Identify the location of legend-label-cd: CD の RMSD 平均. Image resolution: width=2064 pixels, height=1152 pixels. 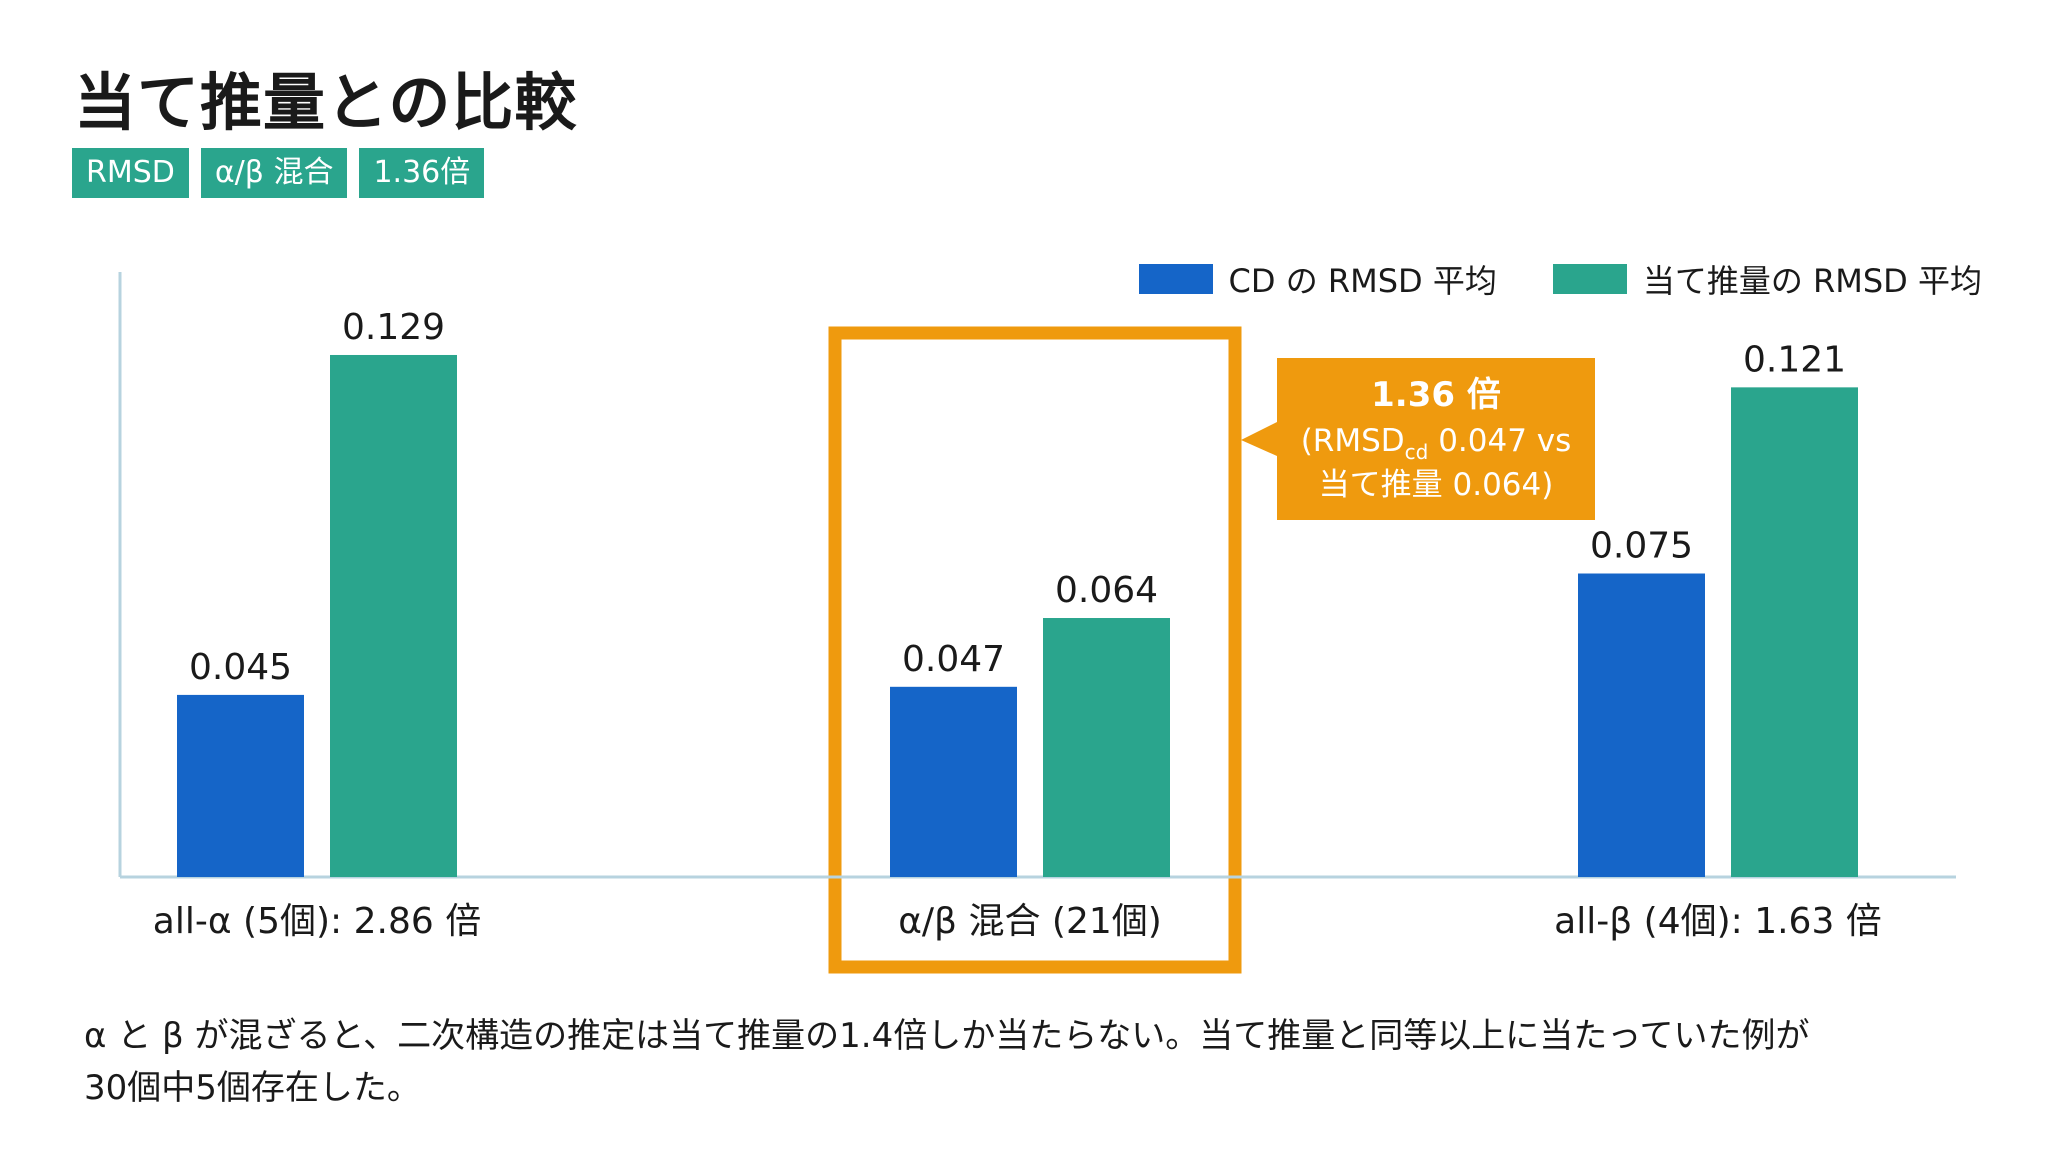
(1362, 281).